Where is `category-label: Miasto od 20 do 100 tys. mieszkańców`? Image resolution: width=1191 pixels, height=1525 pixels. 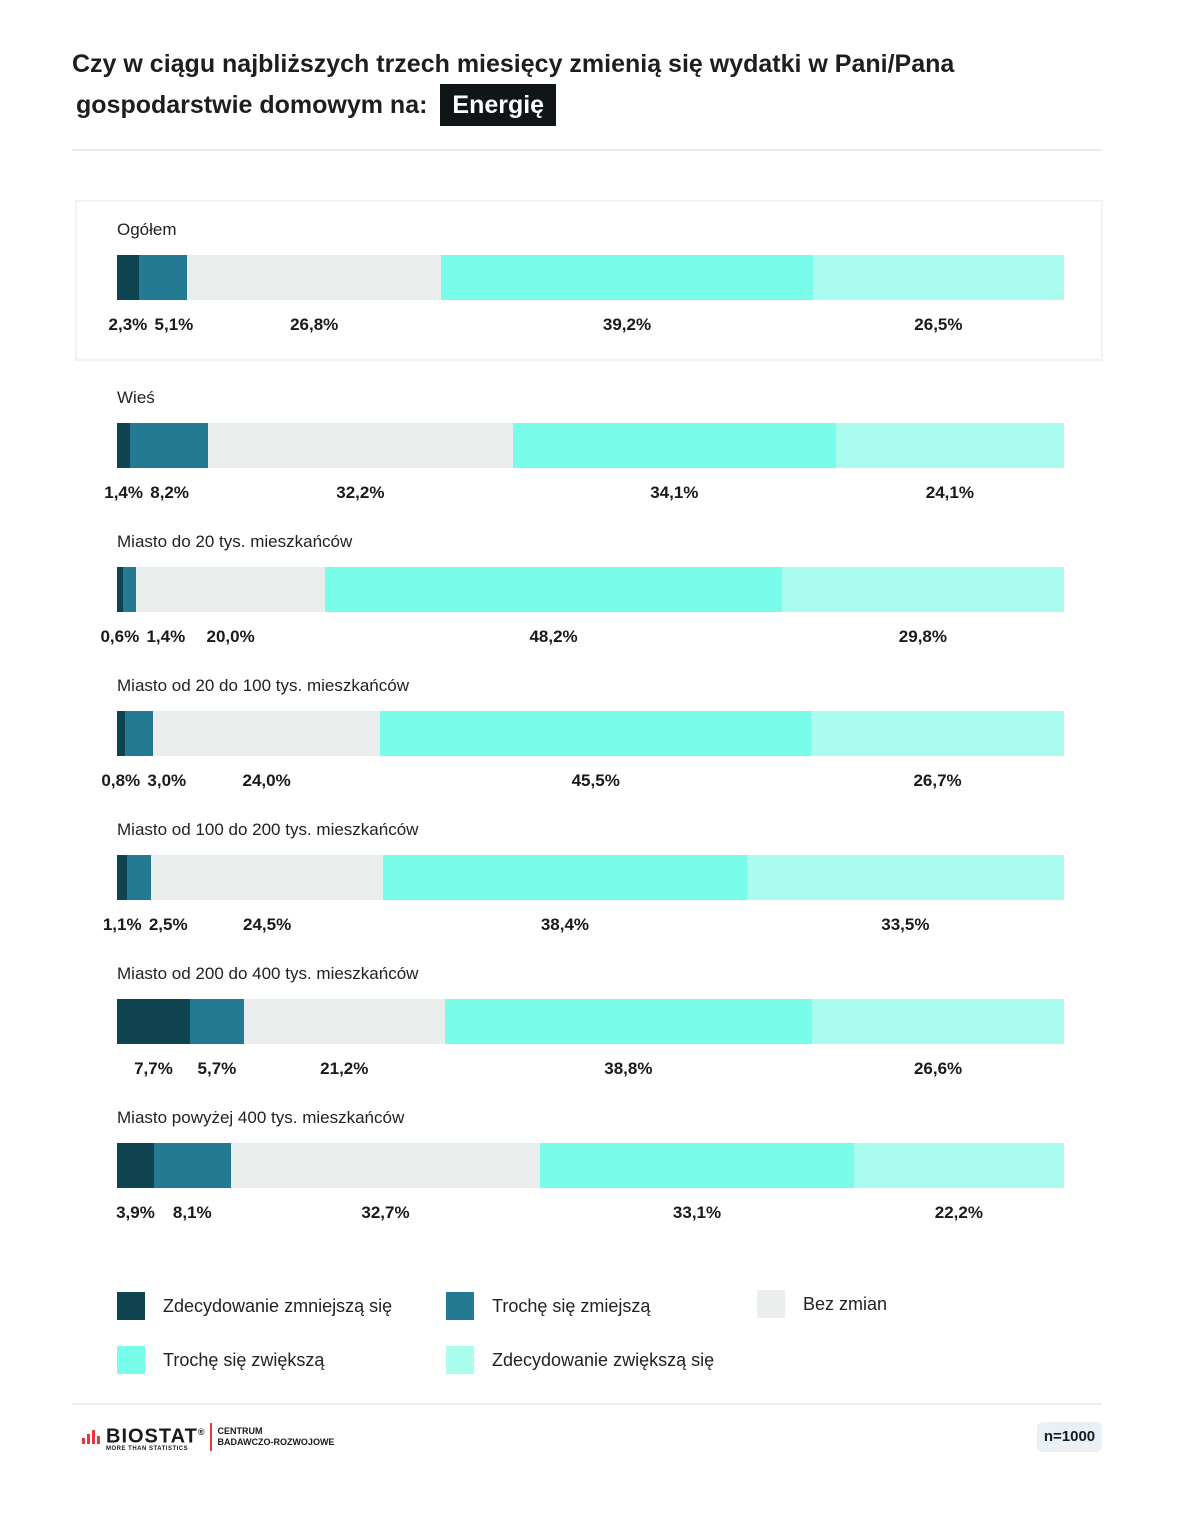 category-label: Miasto od 20 do 100 tys. mieszkańców is located at coordinates (263, 685).